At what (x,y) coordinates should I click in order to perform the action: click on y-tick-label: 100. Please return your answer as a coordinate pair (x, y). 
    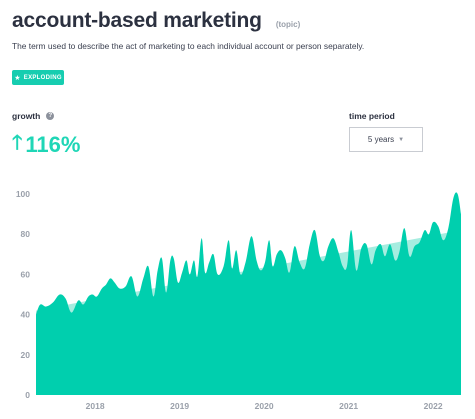
    Looking at the image, I should click on (23, 194).